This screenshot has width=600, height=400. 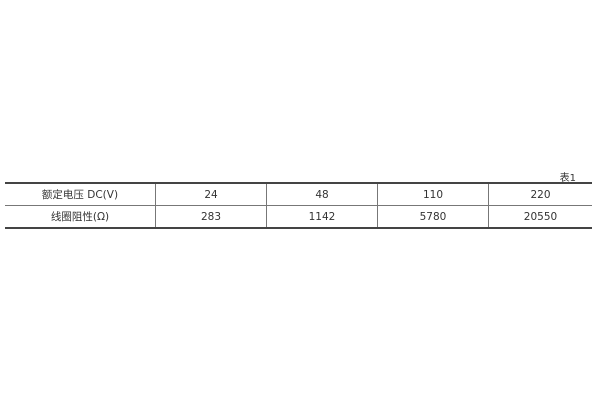 What do you see at coordinates (433, 216) in the screenshot?
I see `table-cell: 5780` at bounding box center [433, 216].